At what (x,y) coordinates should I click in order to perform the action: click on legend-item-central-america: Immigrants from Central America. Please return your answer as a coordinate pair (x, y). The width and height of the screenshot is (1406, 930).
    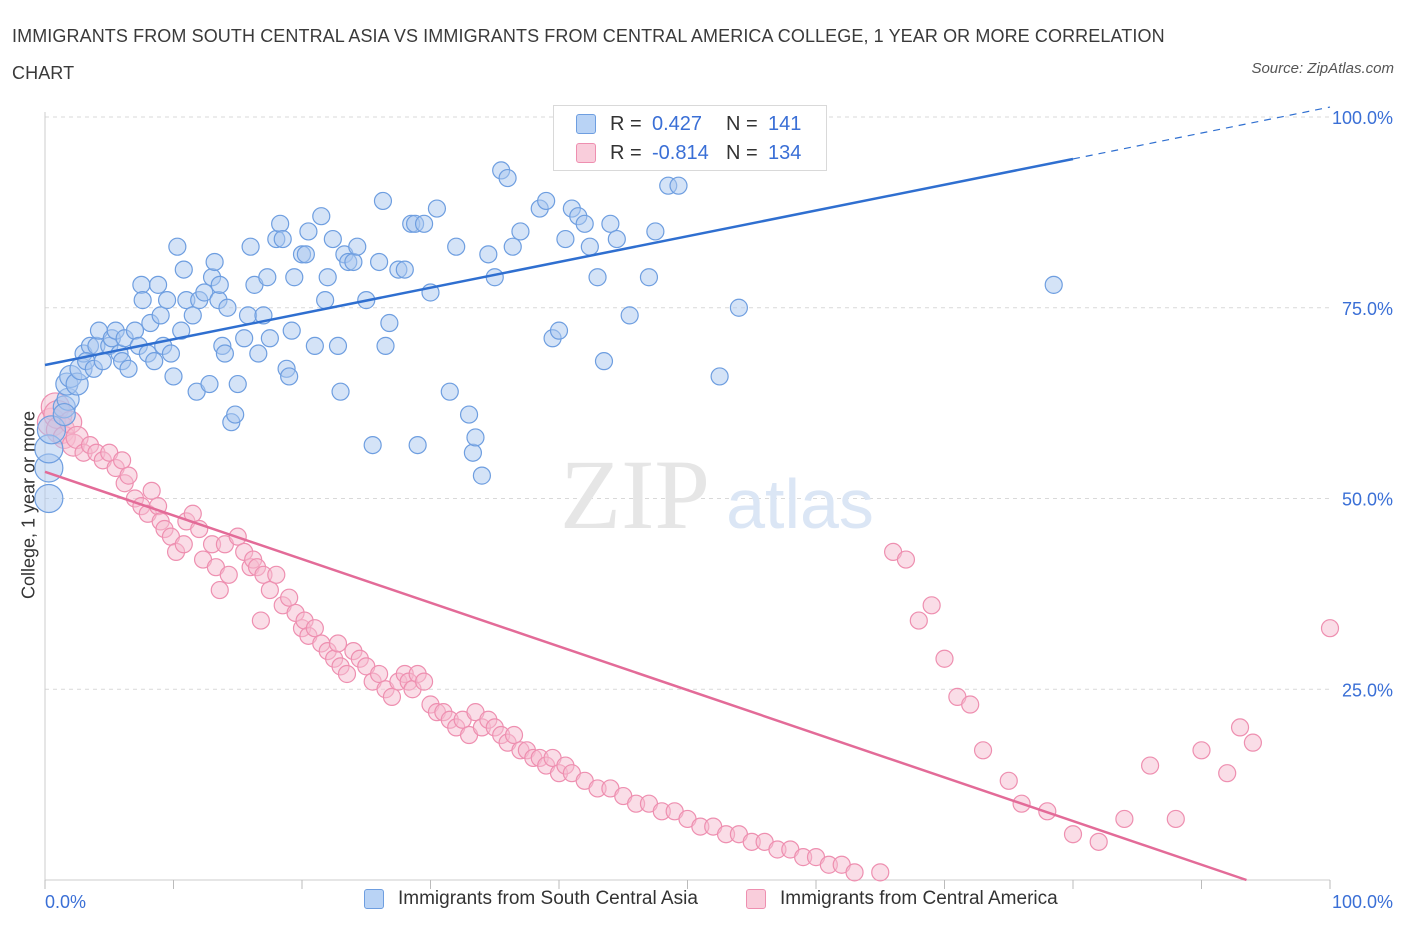
    Looking at the image, I should click on (902, 899).